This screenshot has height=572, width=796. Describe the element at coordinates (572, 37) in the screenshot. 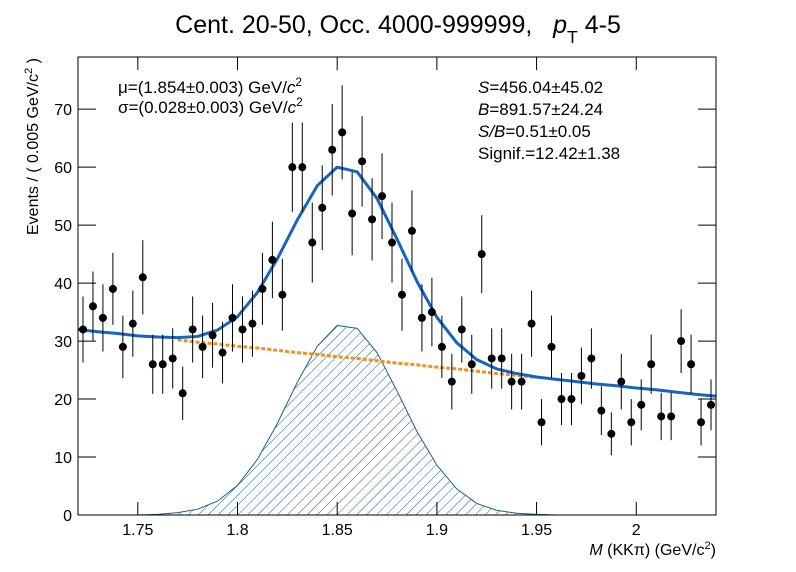

I see `chart-title-part: T` at that location.